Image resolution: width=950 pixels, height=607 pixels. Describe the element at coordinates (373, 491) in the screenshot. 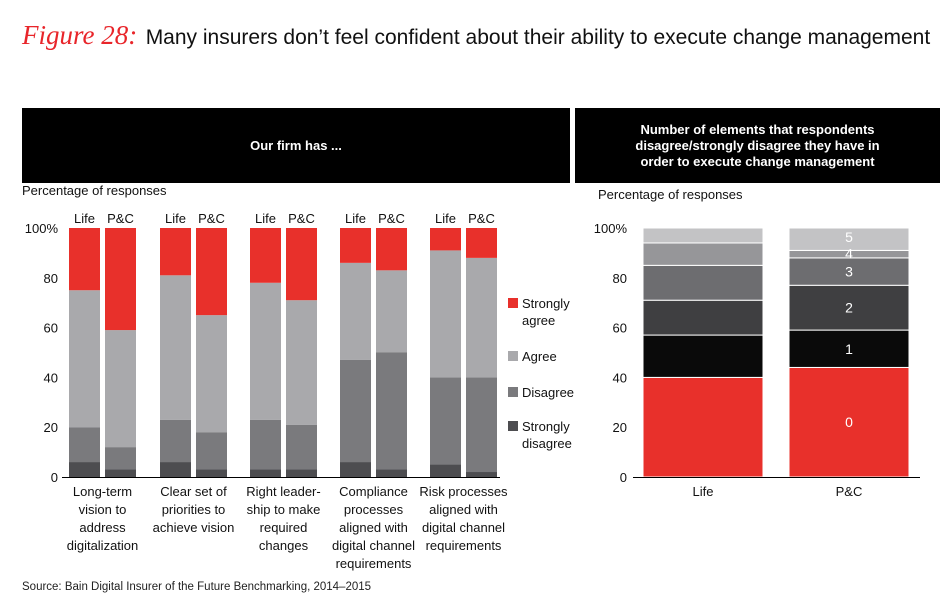

I see `category-label: Compliance` at that location.